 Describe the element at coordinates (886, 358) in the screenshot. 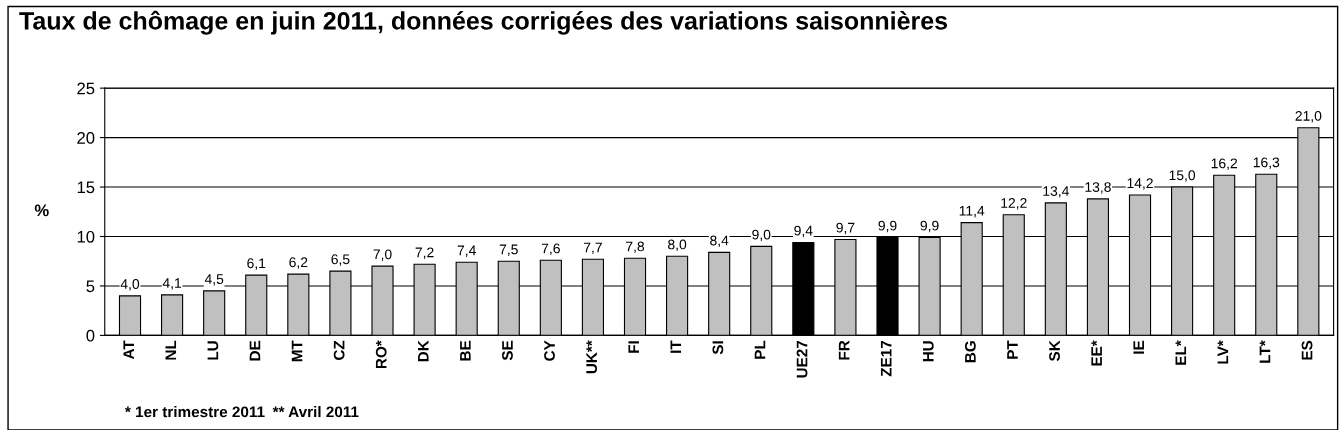

I see `x-tick-label: ZE17` at that location.